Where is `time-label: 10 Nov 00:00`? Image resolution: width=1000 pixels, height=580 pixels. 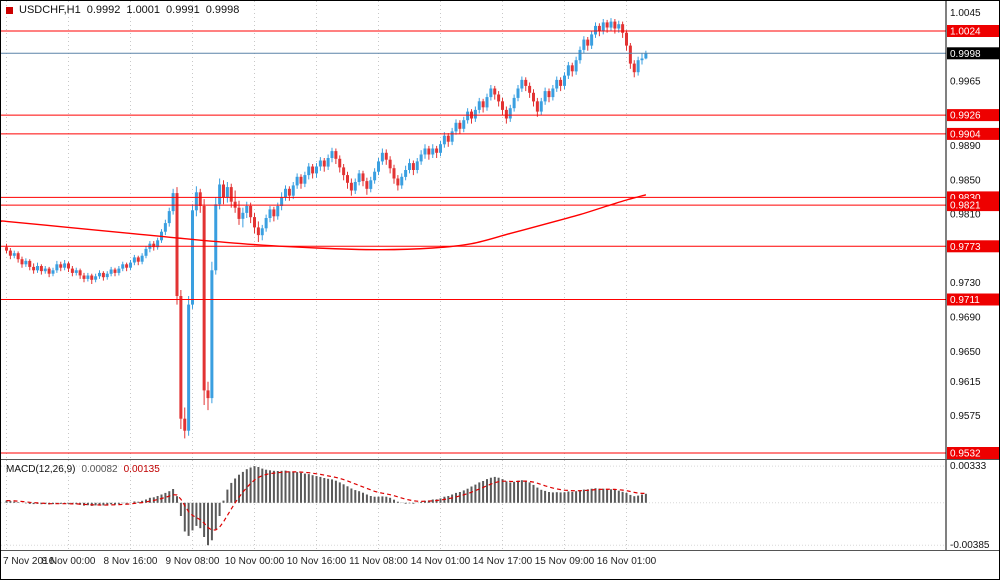
time-label: 10 Nov 00:00 is located at coordinates (254, 561).